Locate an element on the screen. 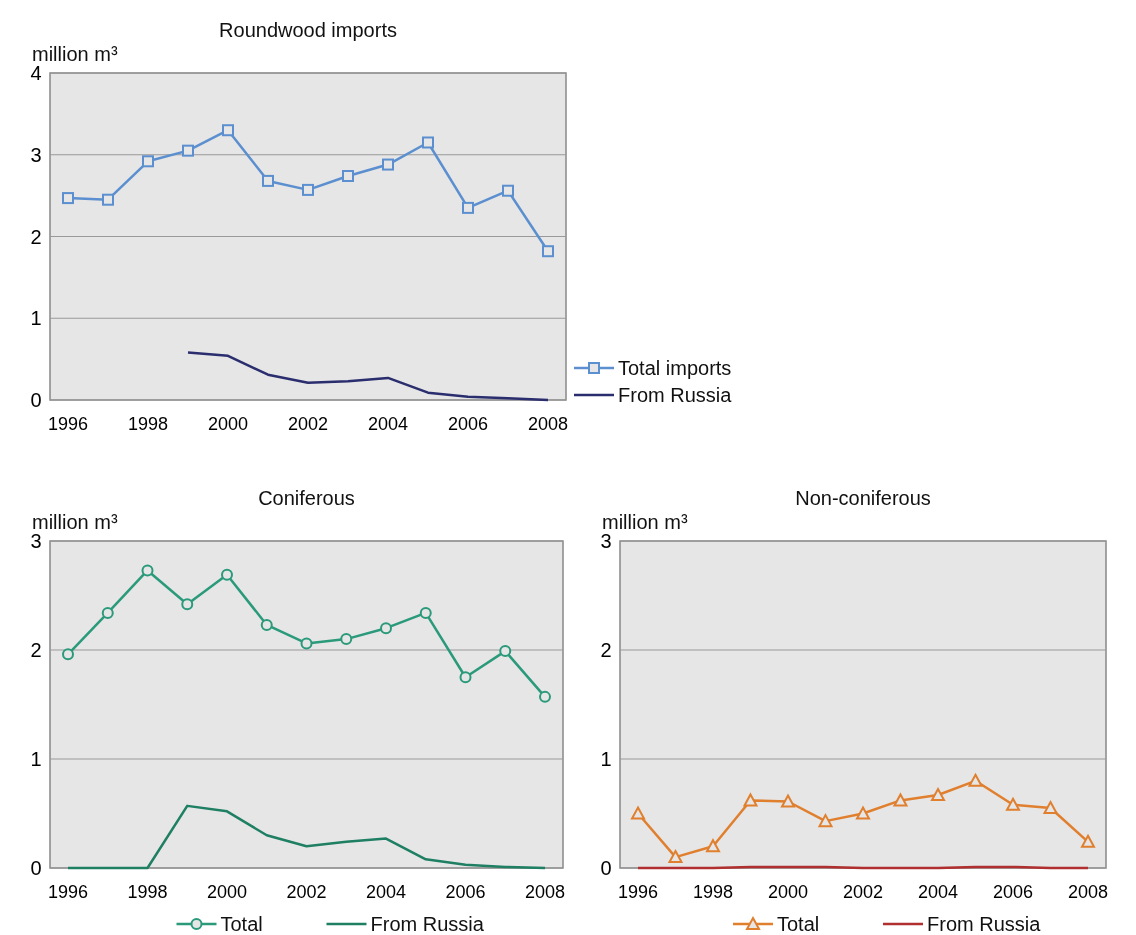  legend-label: Total imports is located at coordinates (675, 368).